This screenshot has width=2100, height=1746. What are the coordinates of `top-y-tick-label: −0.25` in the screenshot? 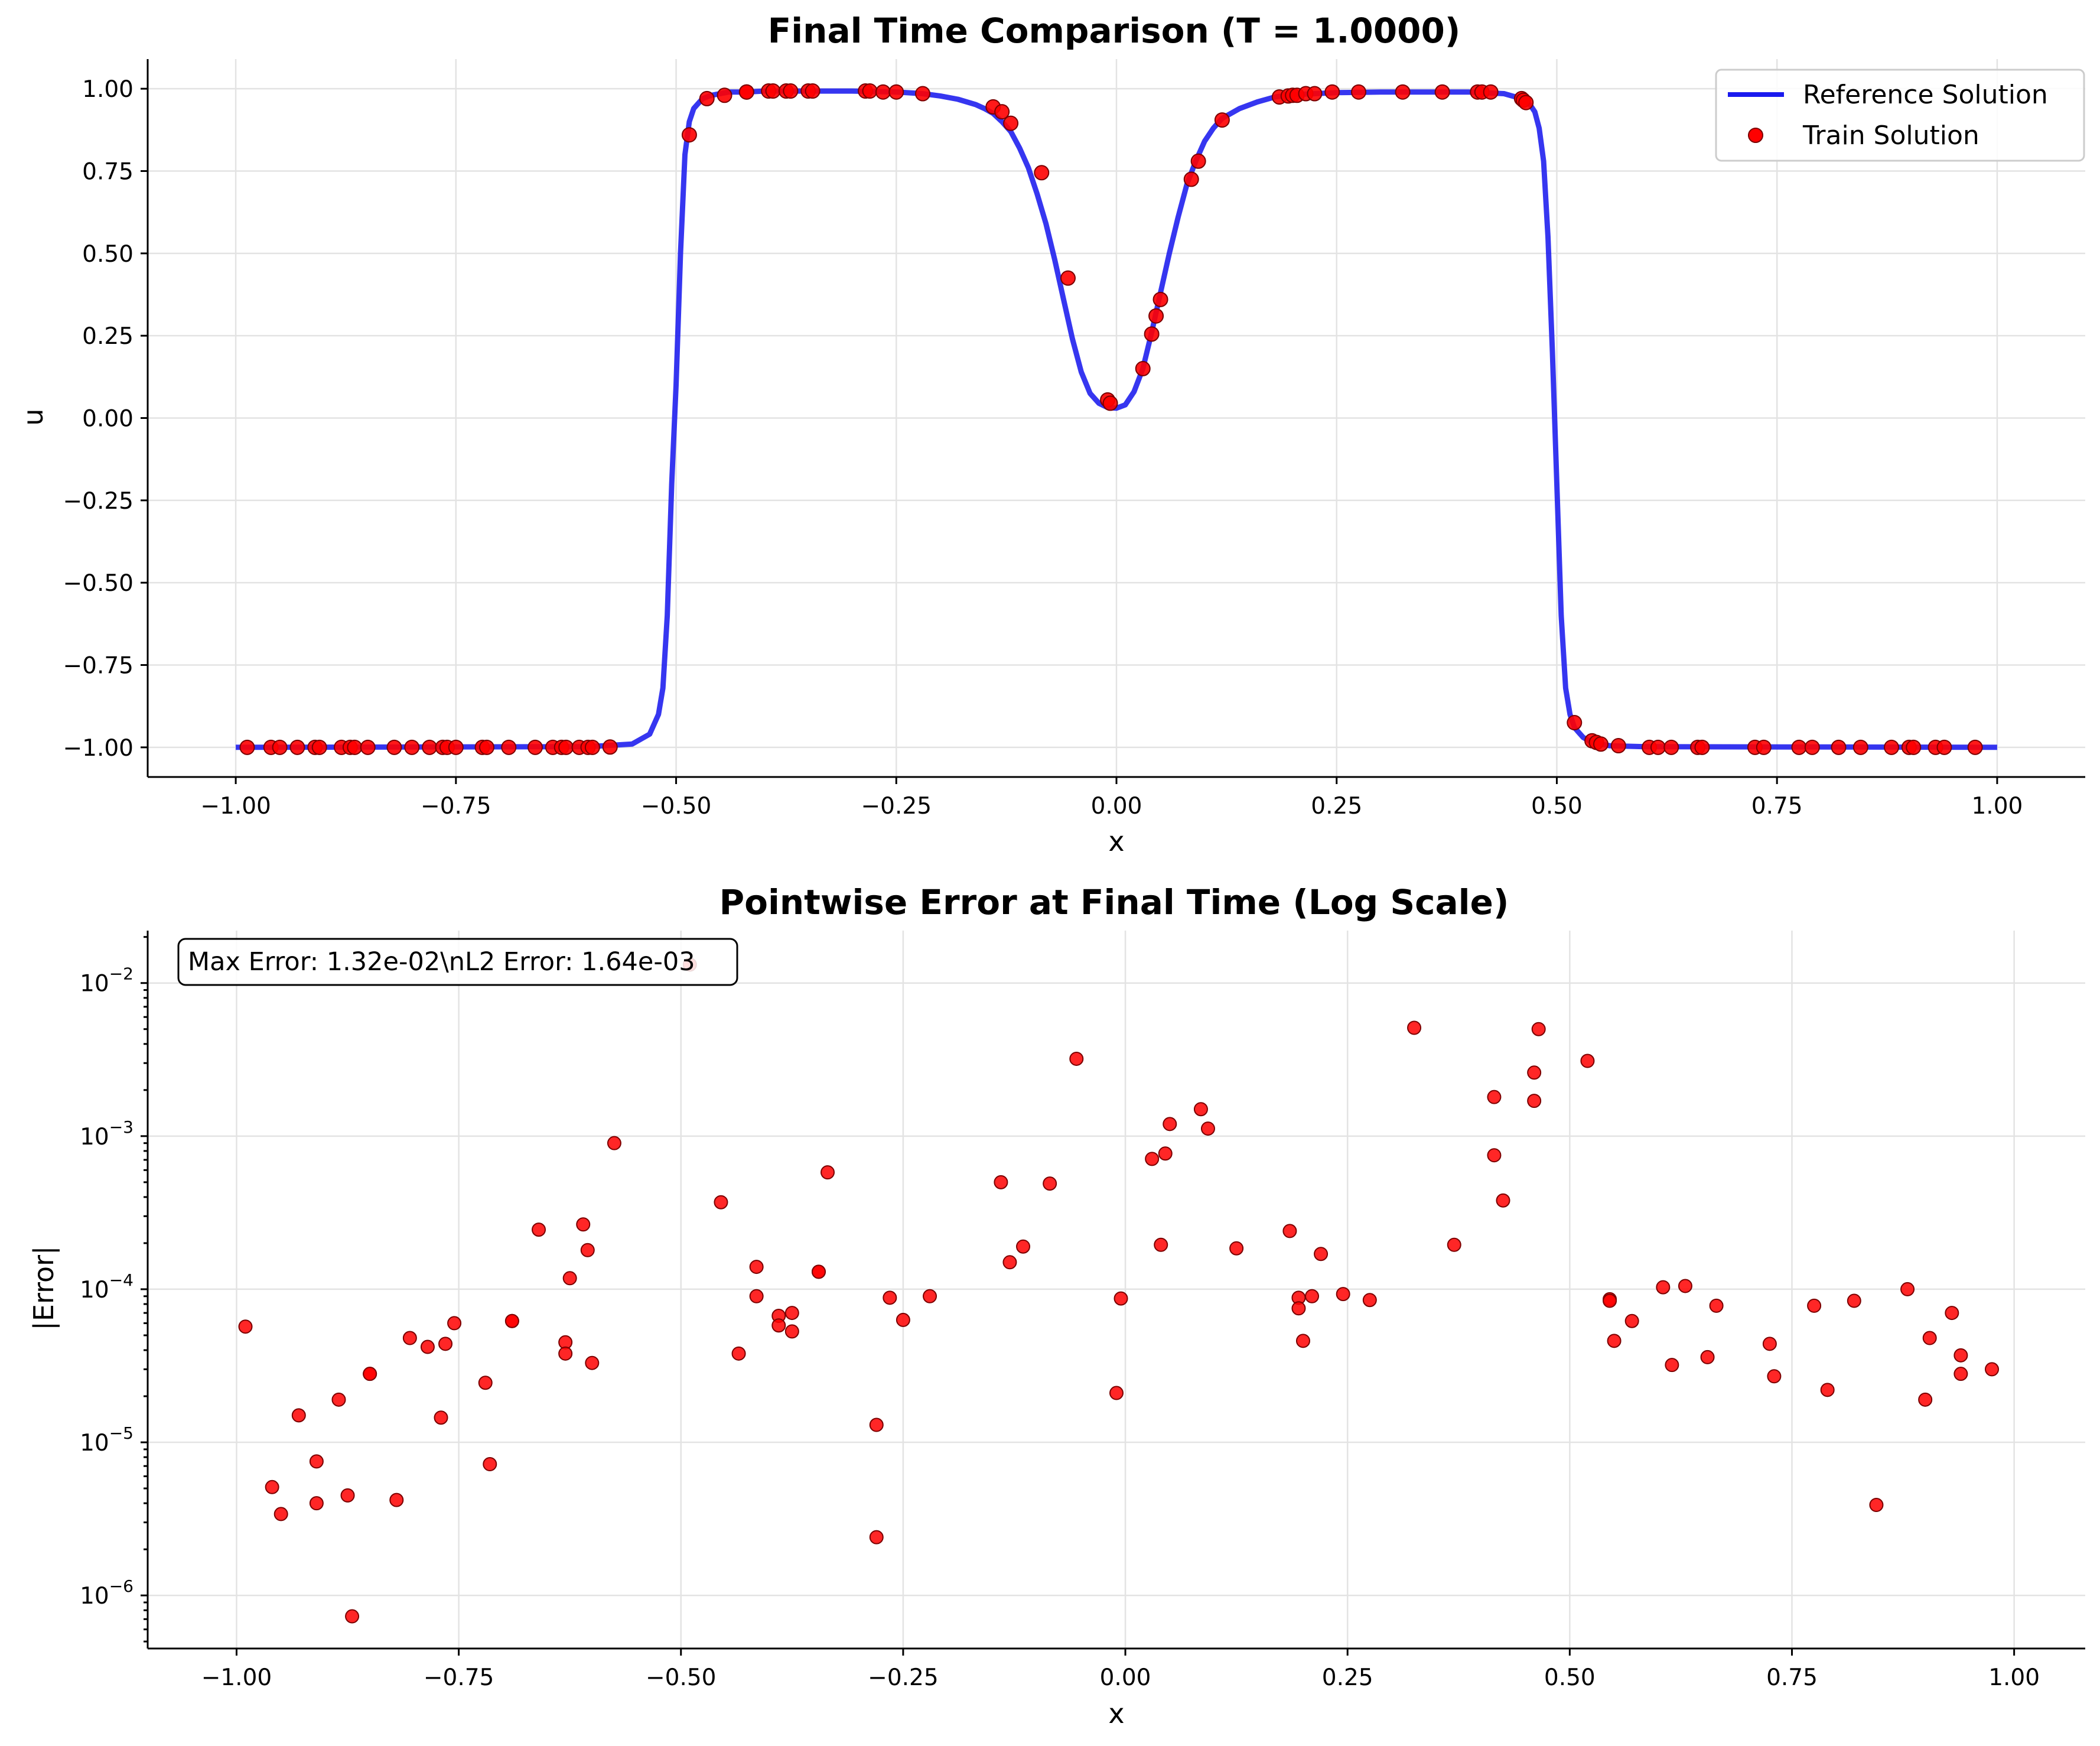 It's located at (98, 501).